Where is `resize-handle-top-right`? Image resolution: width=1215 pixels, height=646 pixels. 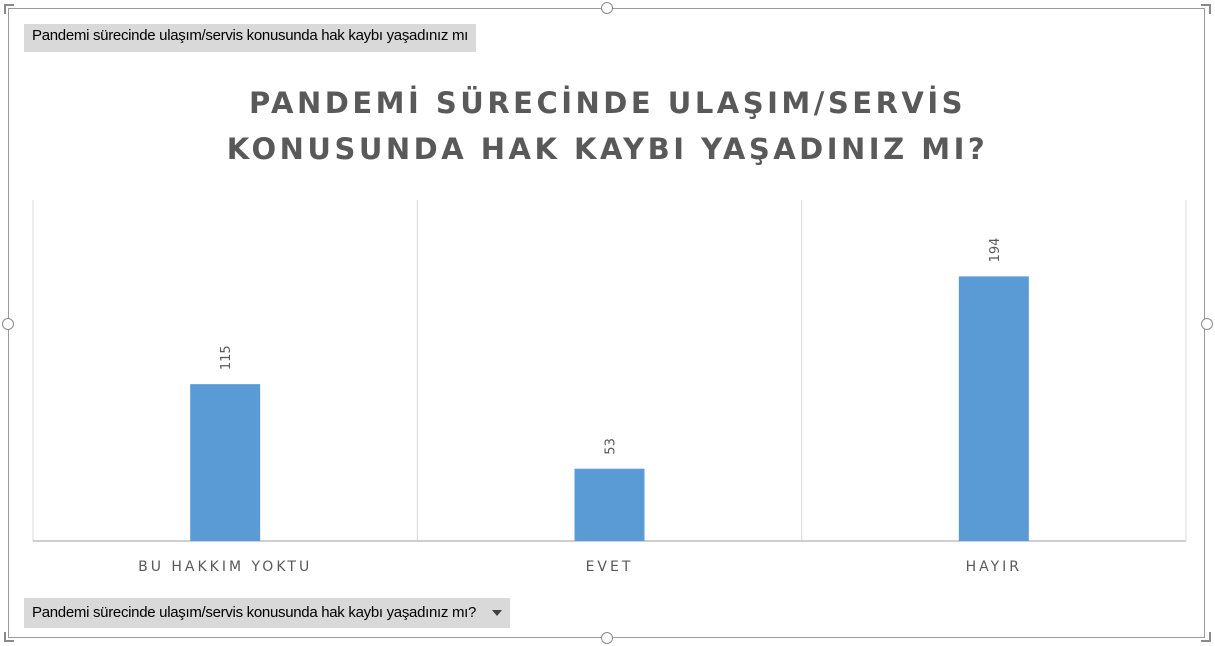 resize-handle-top-right is located at coordinates (1206, 9).